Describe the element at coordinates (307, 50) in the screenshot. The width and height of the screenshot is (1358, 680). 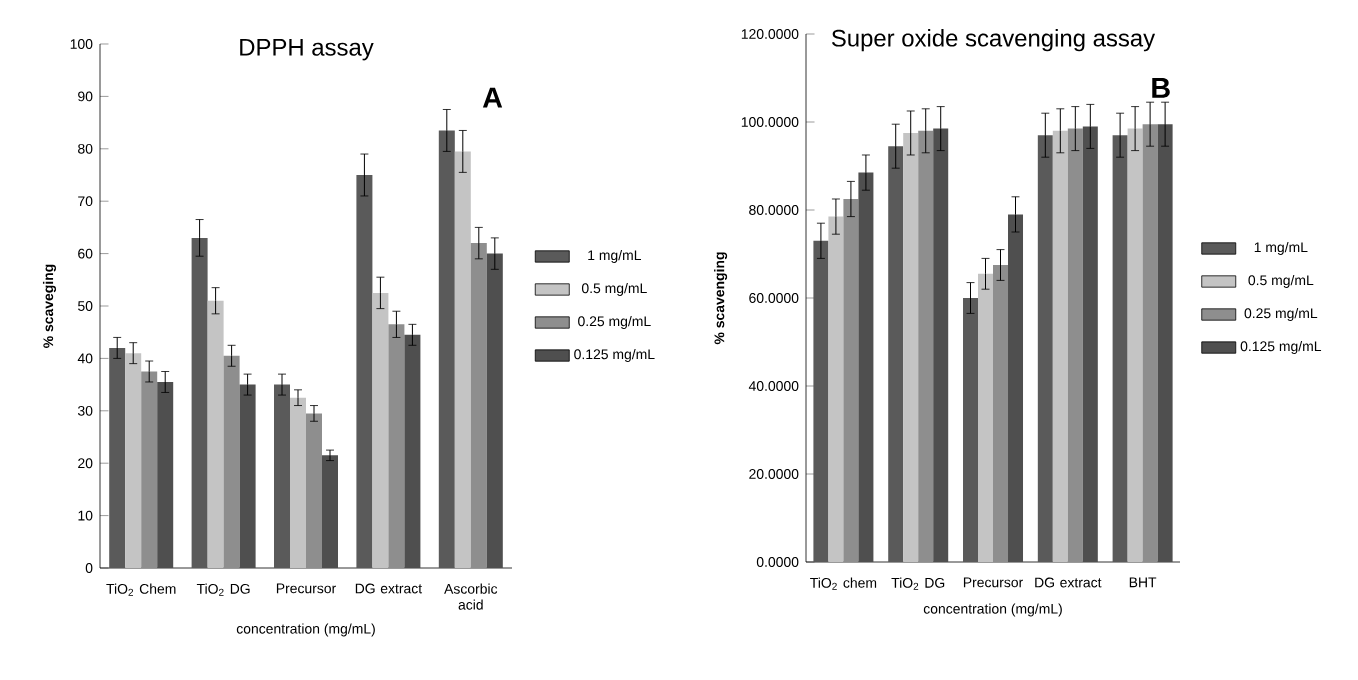
I see `chart-title: DPPH assay` at that location.